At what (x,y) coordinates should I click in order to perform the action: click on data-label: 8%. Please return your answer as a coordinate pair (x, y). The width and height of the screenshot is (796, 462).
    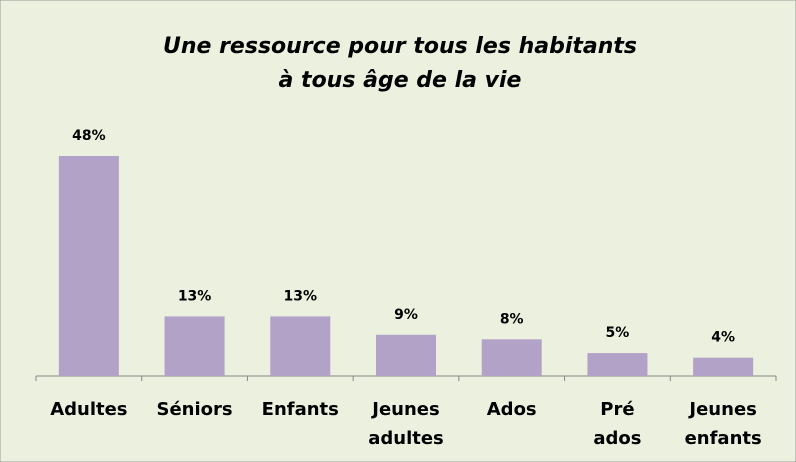
    Looking at the image, I should click on (512, 319).